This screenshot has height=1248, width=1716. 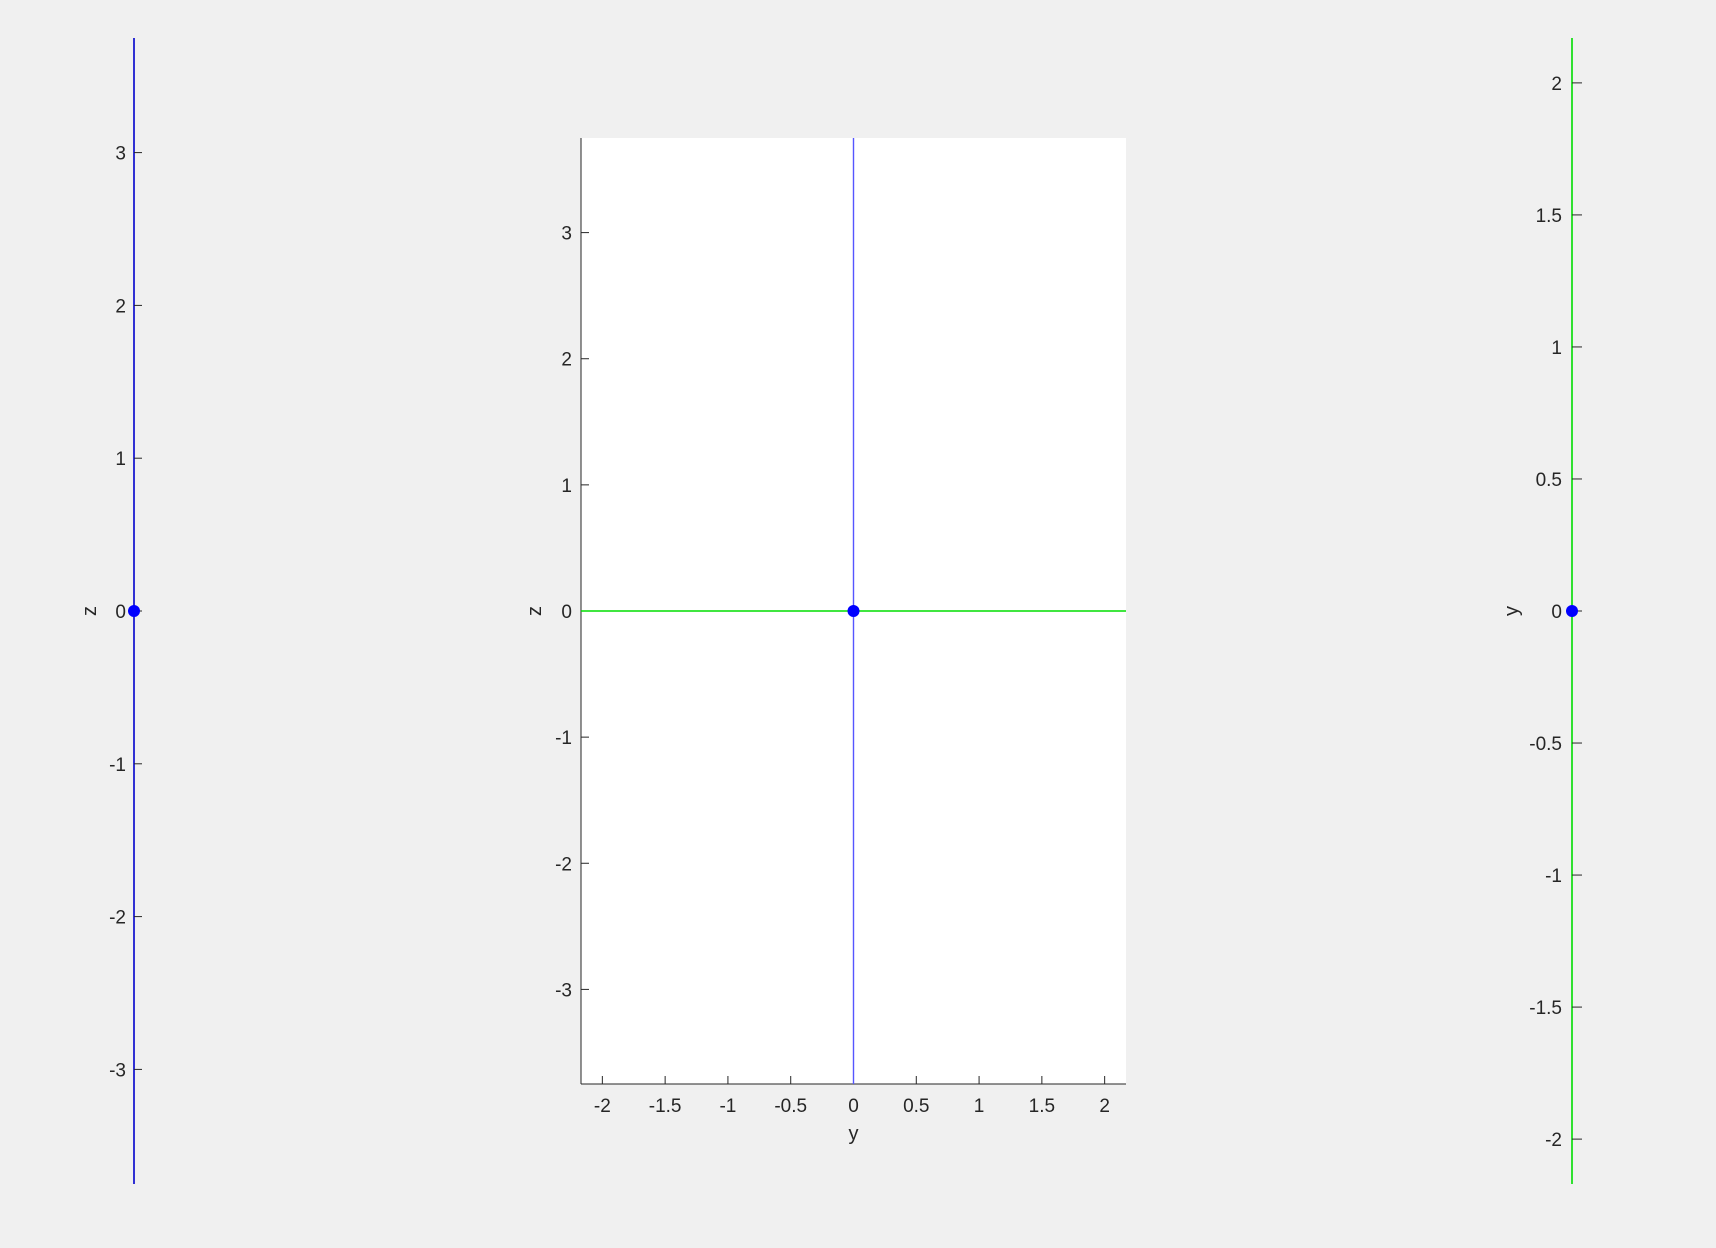 I want to click on right-y-tick-label: 1, so click(x=1556, y=348).